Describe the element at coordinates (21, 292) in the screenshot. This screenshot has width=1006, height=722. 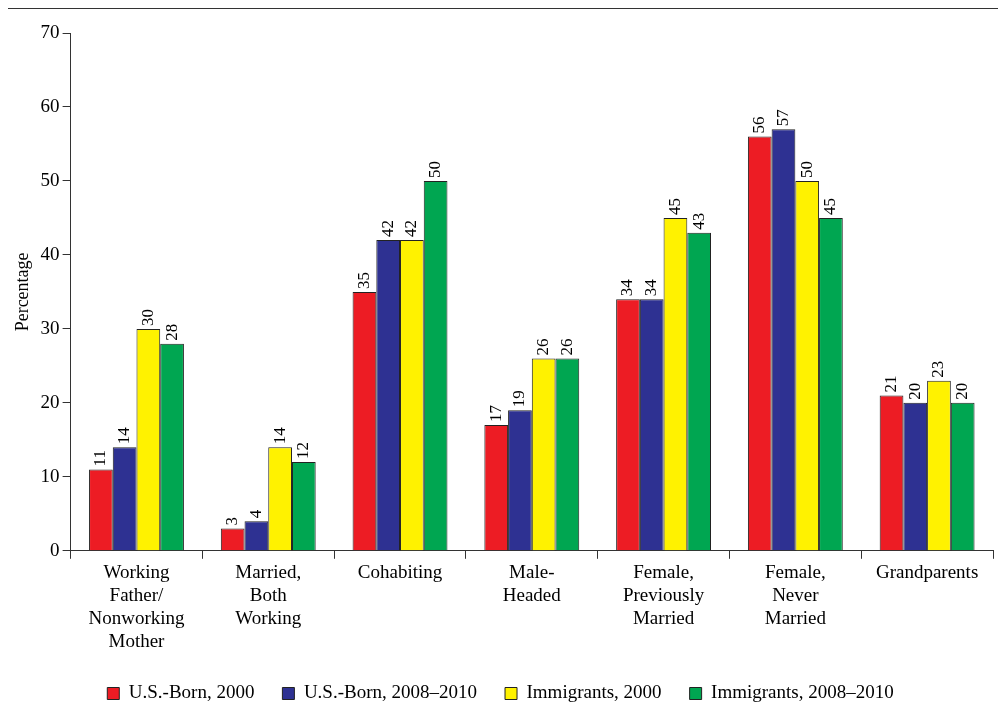
I see `y-axis-title: Percentage` at that location.